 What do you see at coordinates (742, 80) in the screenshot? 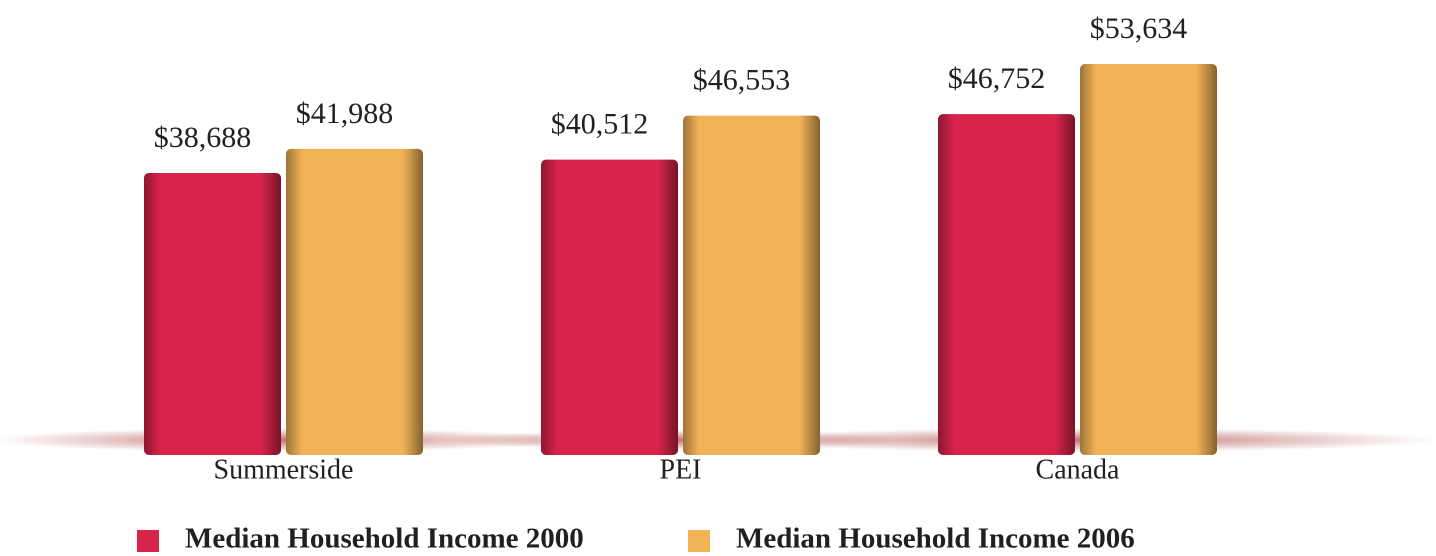
I see `data-label: $46,553` at bounding box center [742, 80].